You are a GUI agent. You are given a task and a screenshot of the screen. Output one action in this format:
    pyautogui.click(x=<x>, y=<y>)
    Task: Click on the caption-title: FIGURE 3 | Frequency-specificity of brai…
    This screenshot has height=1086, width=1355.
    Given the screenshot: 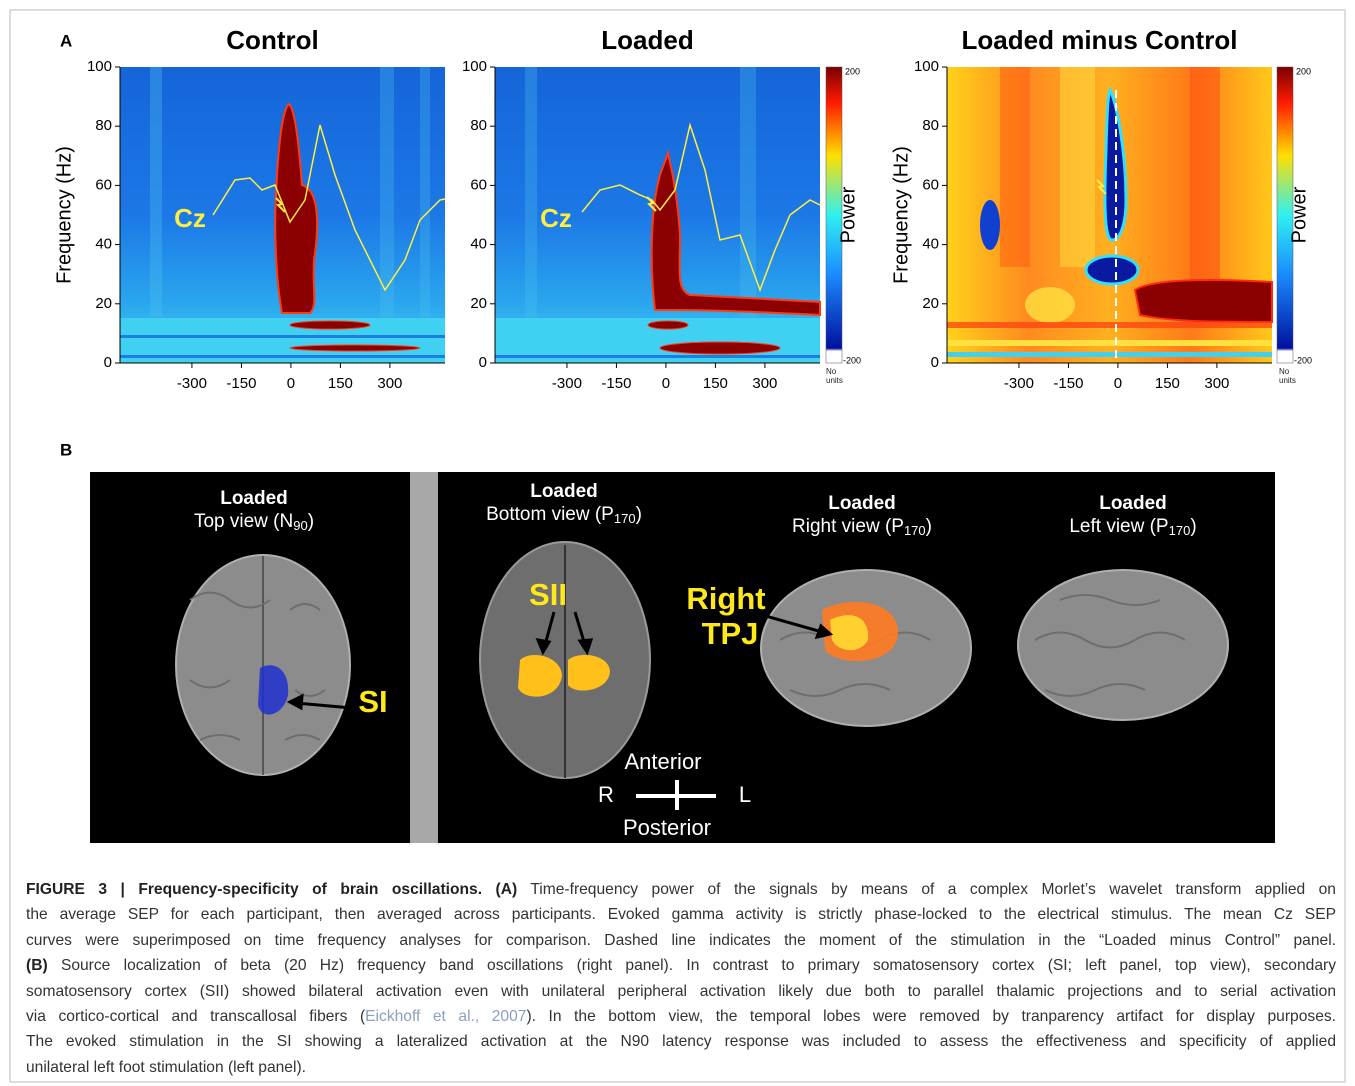 What is the action you would take?
    pyautogui.click(x=254, y=889)
    